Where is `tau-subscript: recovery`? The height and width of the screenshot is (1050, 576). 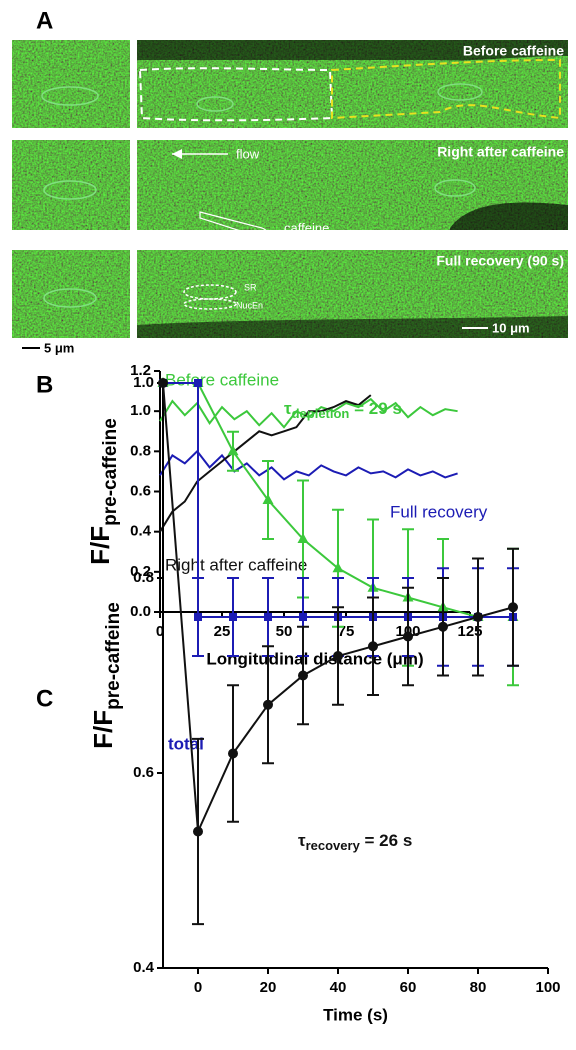 tau-subscript: recovery is located at coordinates (333, 845).